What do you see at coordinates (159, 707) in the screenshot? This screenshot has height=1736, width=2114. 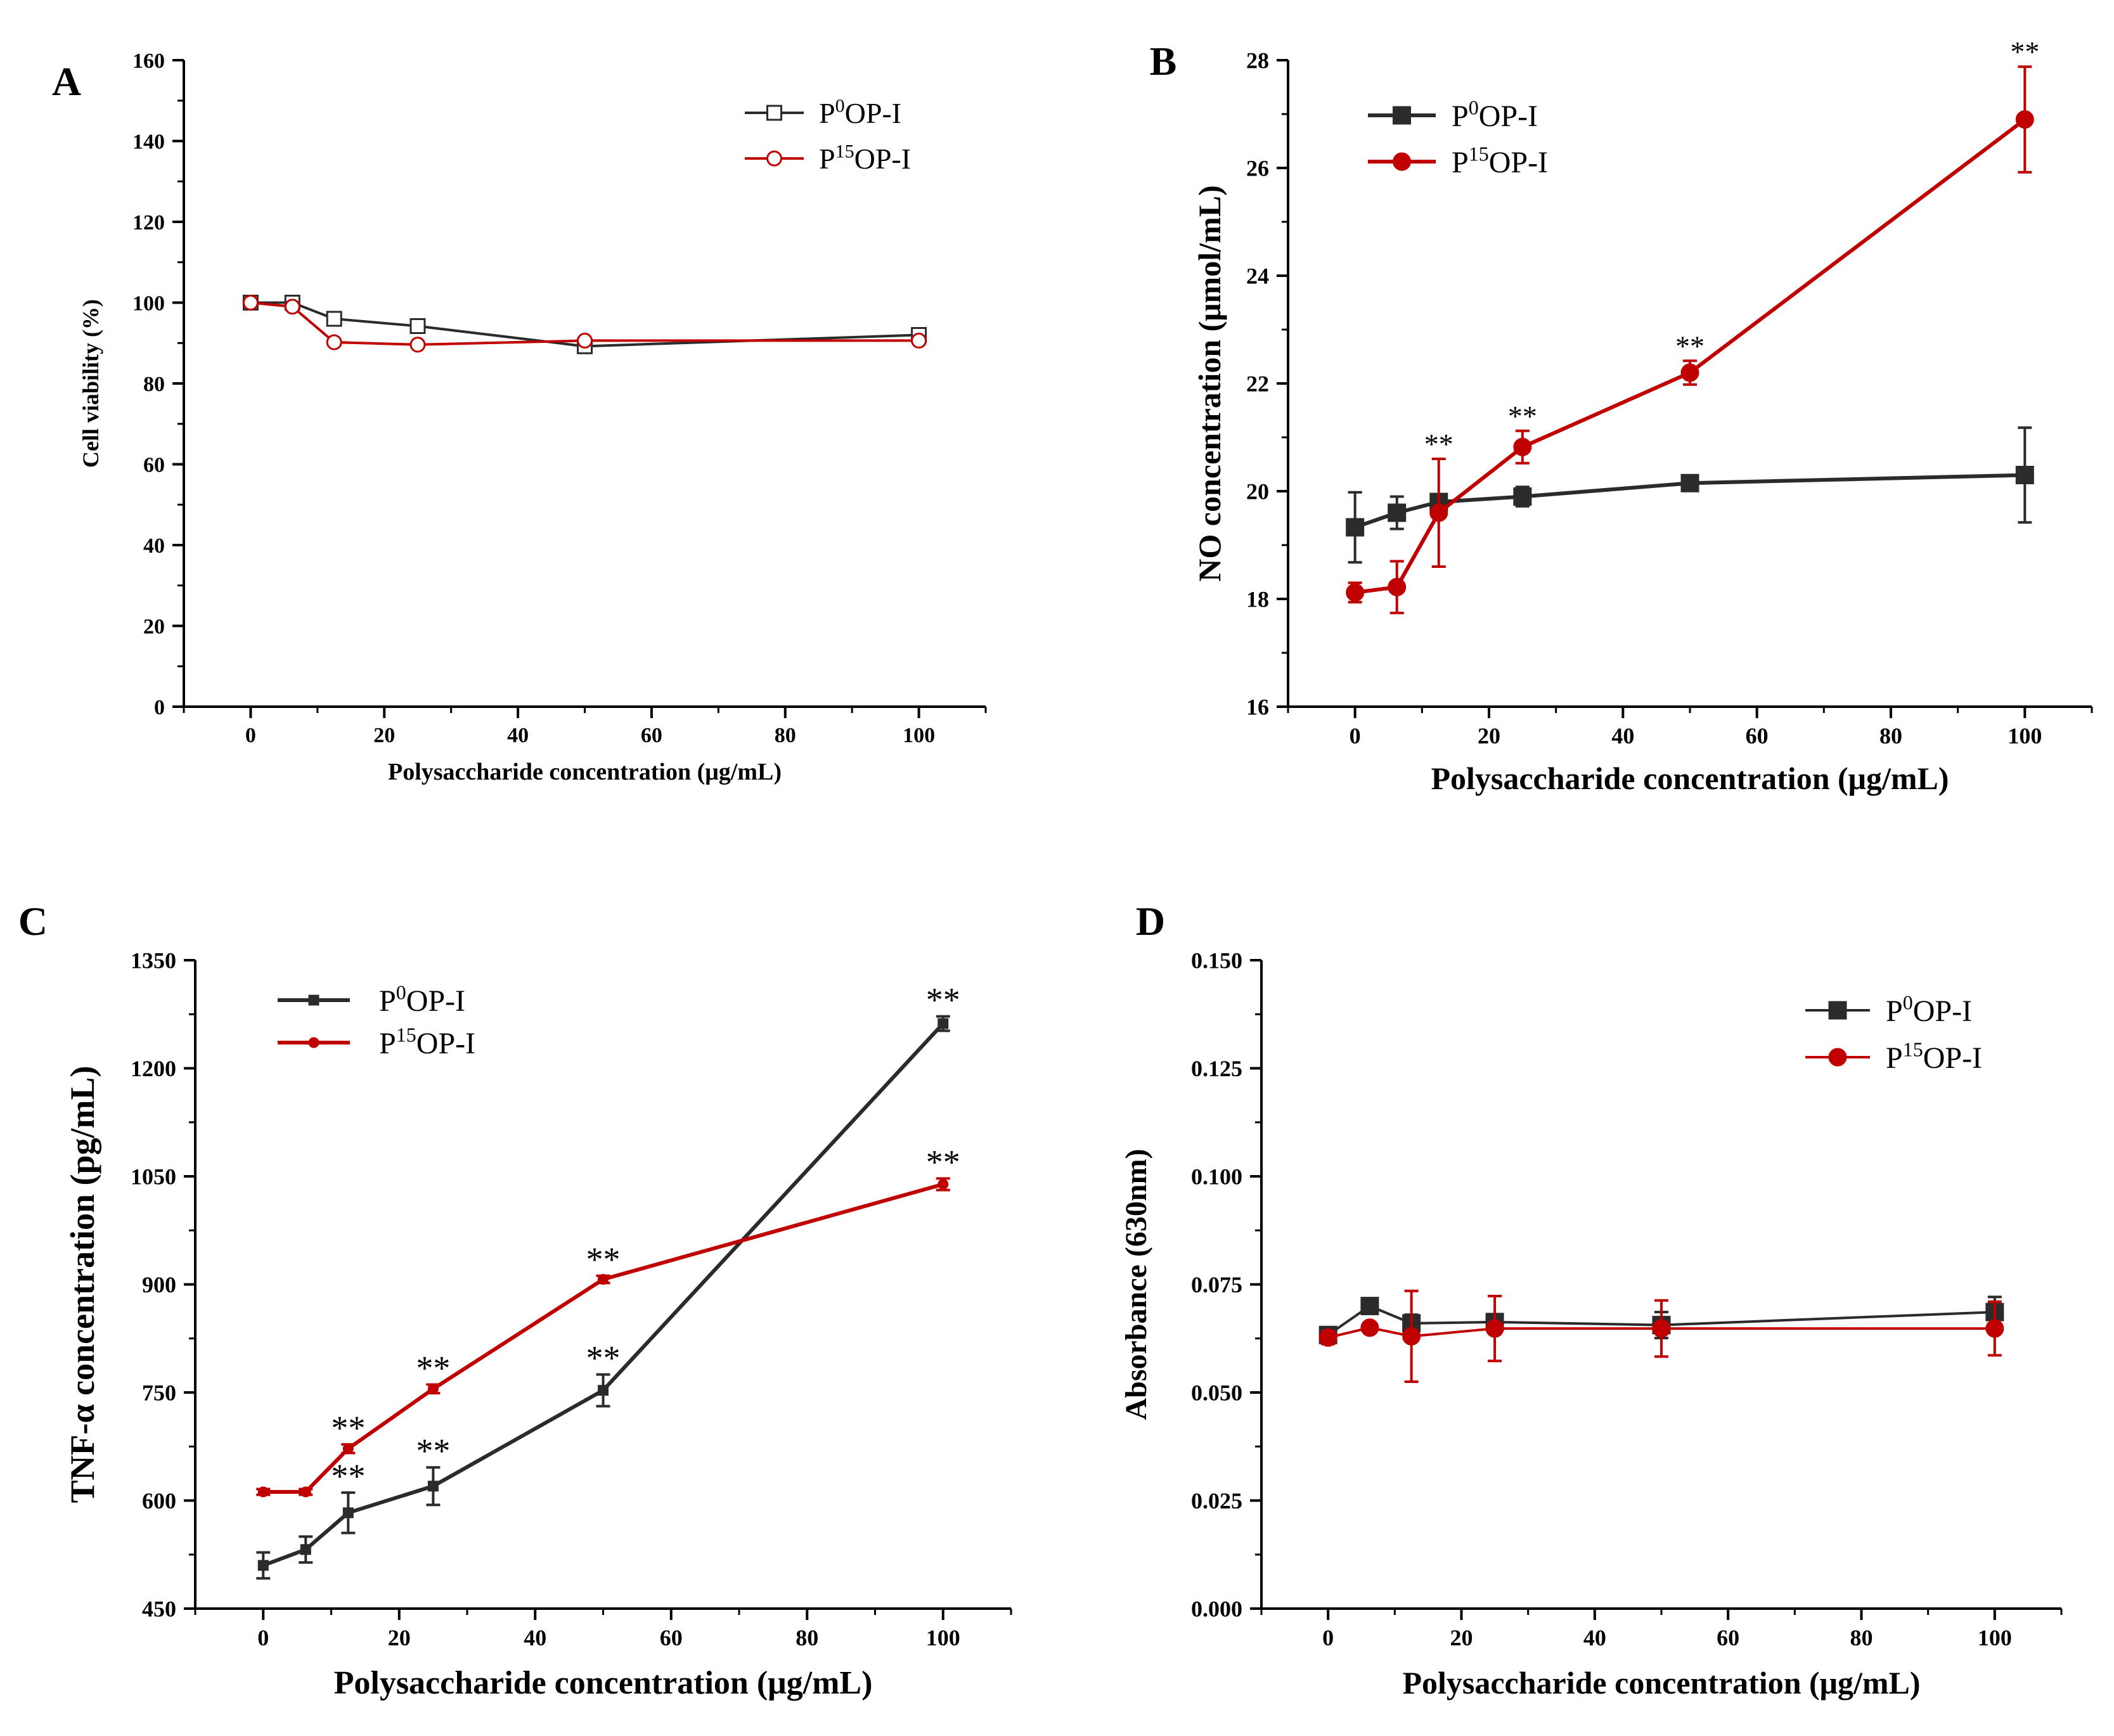 I see `y-tick-label: 0` at bounding box center [159, 707].